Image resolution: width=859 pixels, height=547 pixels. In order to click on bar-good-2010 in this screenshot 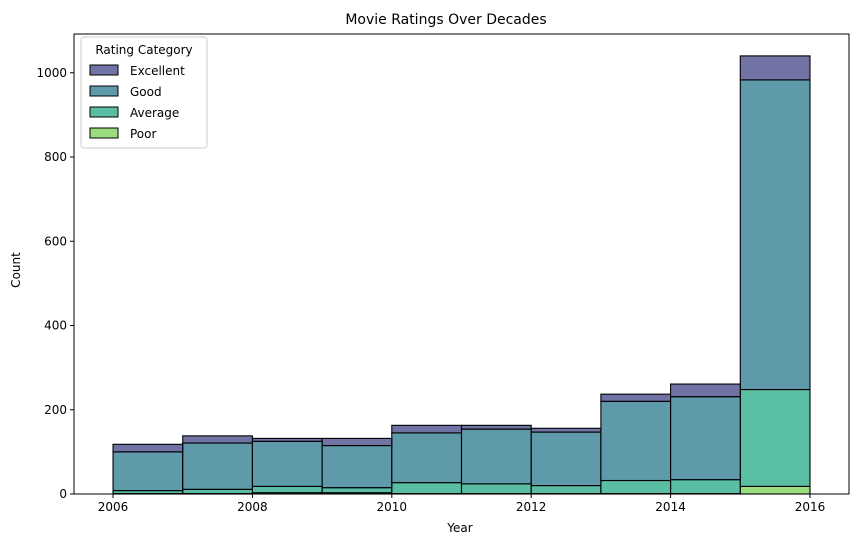, I will do `click(427, 458)`.